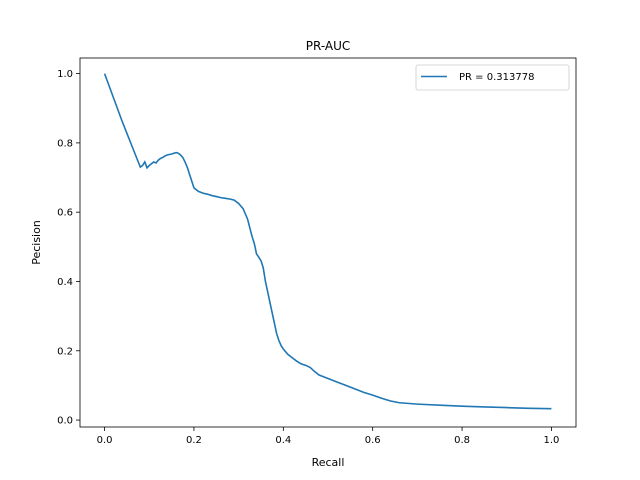 The height and width of the screenshot is (480, 640). Describe the element at coordinates (283, 440) in the screenshot. I see `x-tick-label: 0.4` at that location.